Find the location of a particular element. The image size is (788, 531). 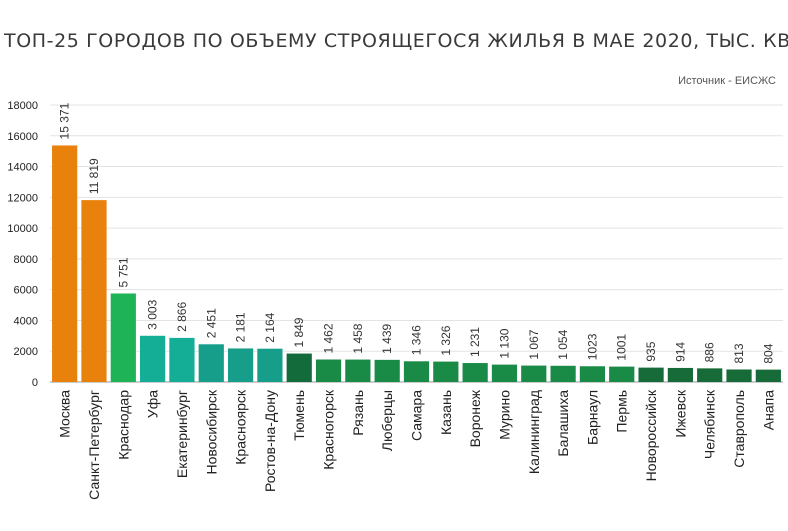

data-label: 3 003 is located at coordinates (153, 314).